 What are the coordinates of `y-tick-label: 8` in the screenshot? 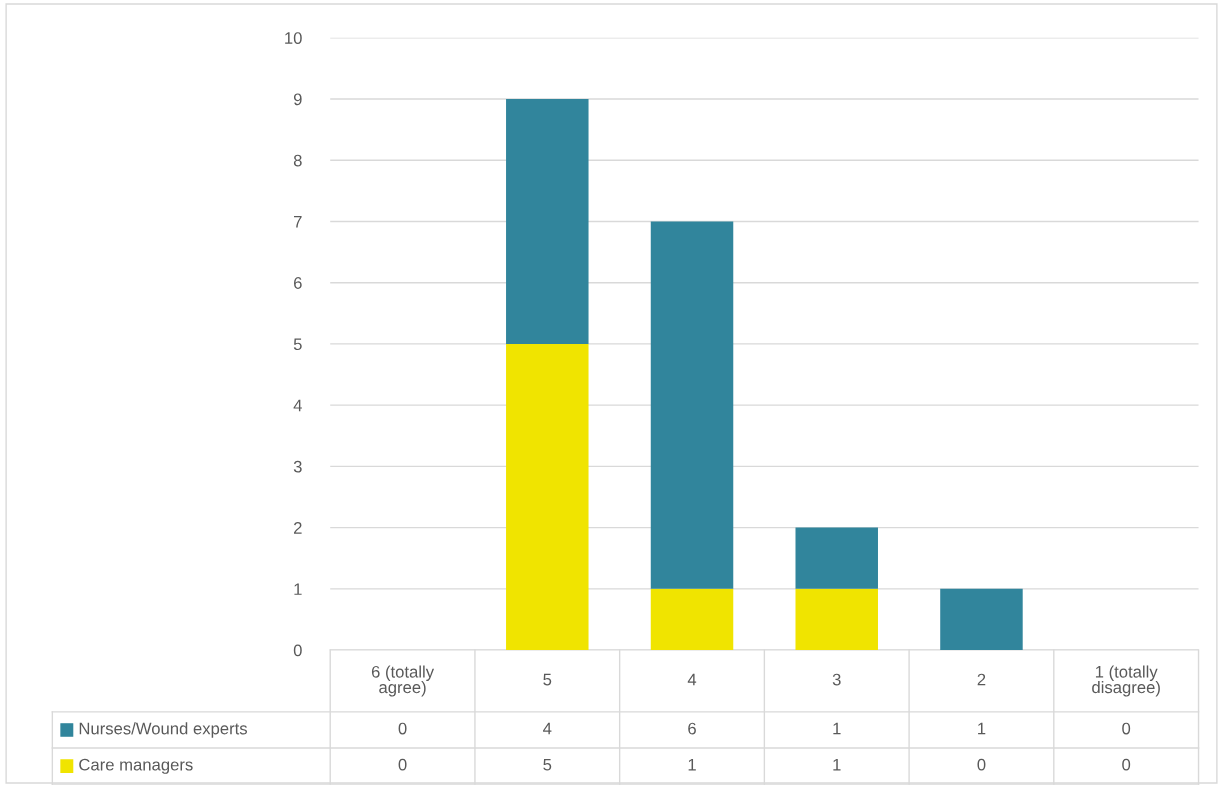 It's located at (297, 160).